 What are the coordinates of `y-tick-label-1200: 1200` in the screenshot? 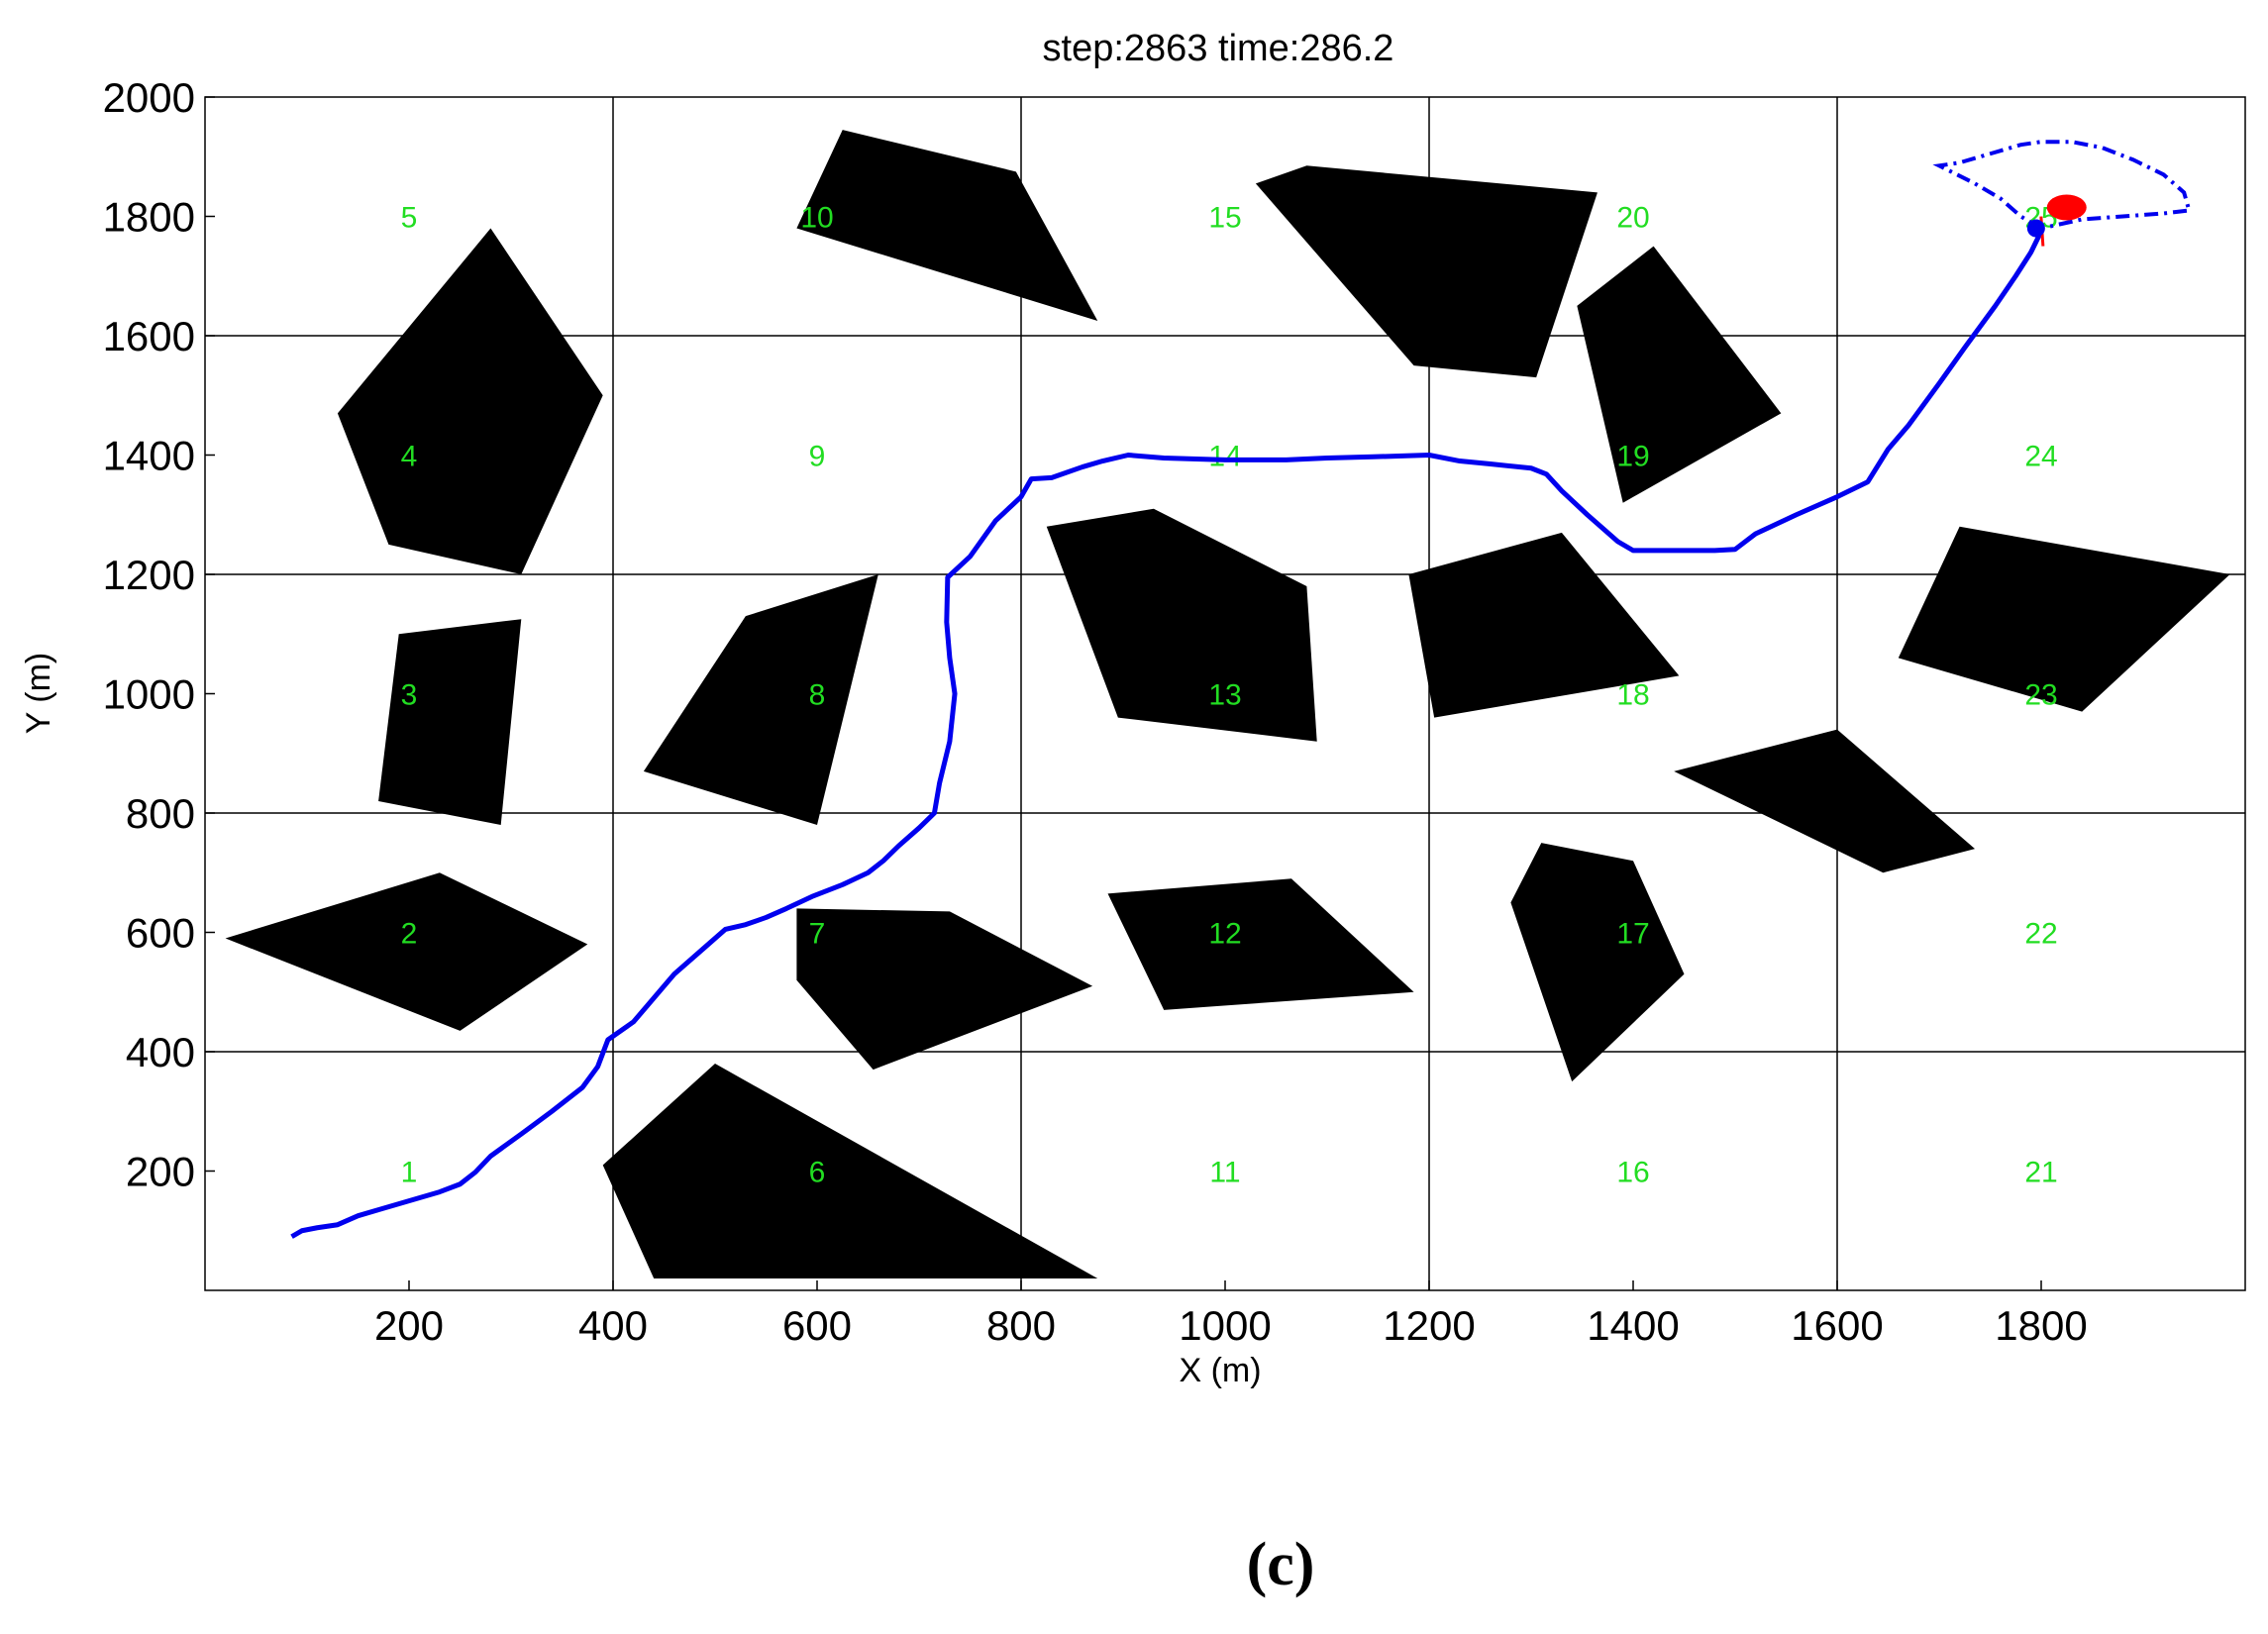 It's located at (149, 575).